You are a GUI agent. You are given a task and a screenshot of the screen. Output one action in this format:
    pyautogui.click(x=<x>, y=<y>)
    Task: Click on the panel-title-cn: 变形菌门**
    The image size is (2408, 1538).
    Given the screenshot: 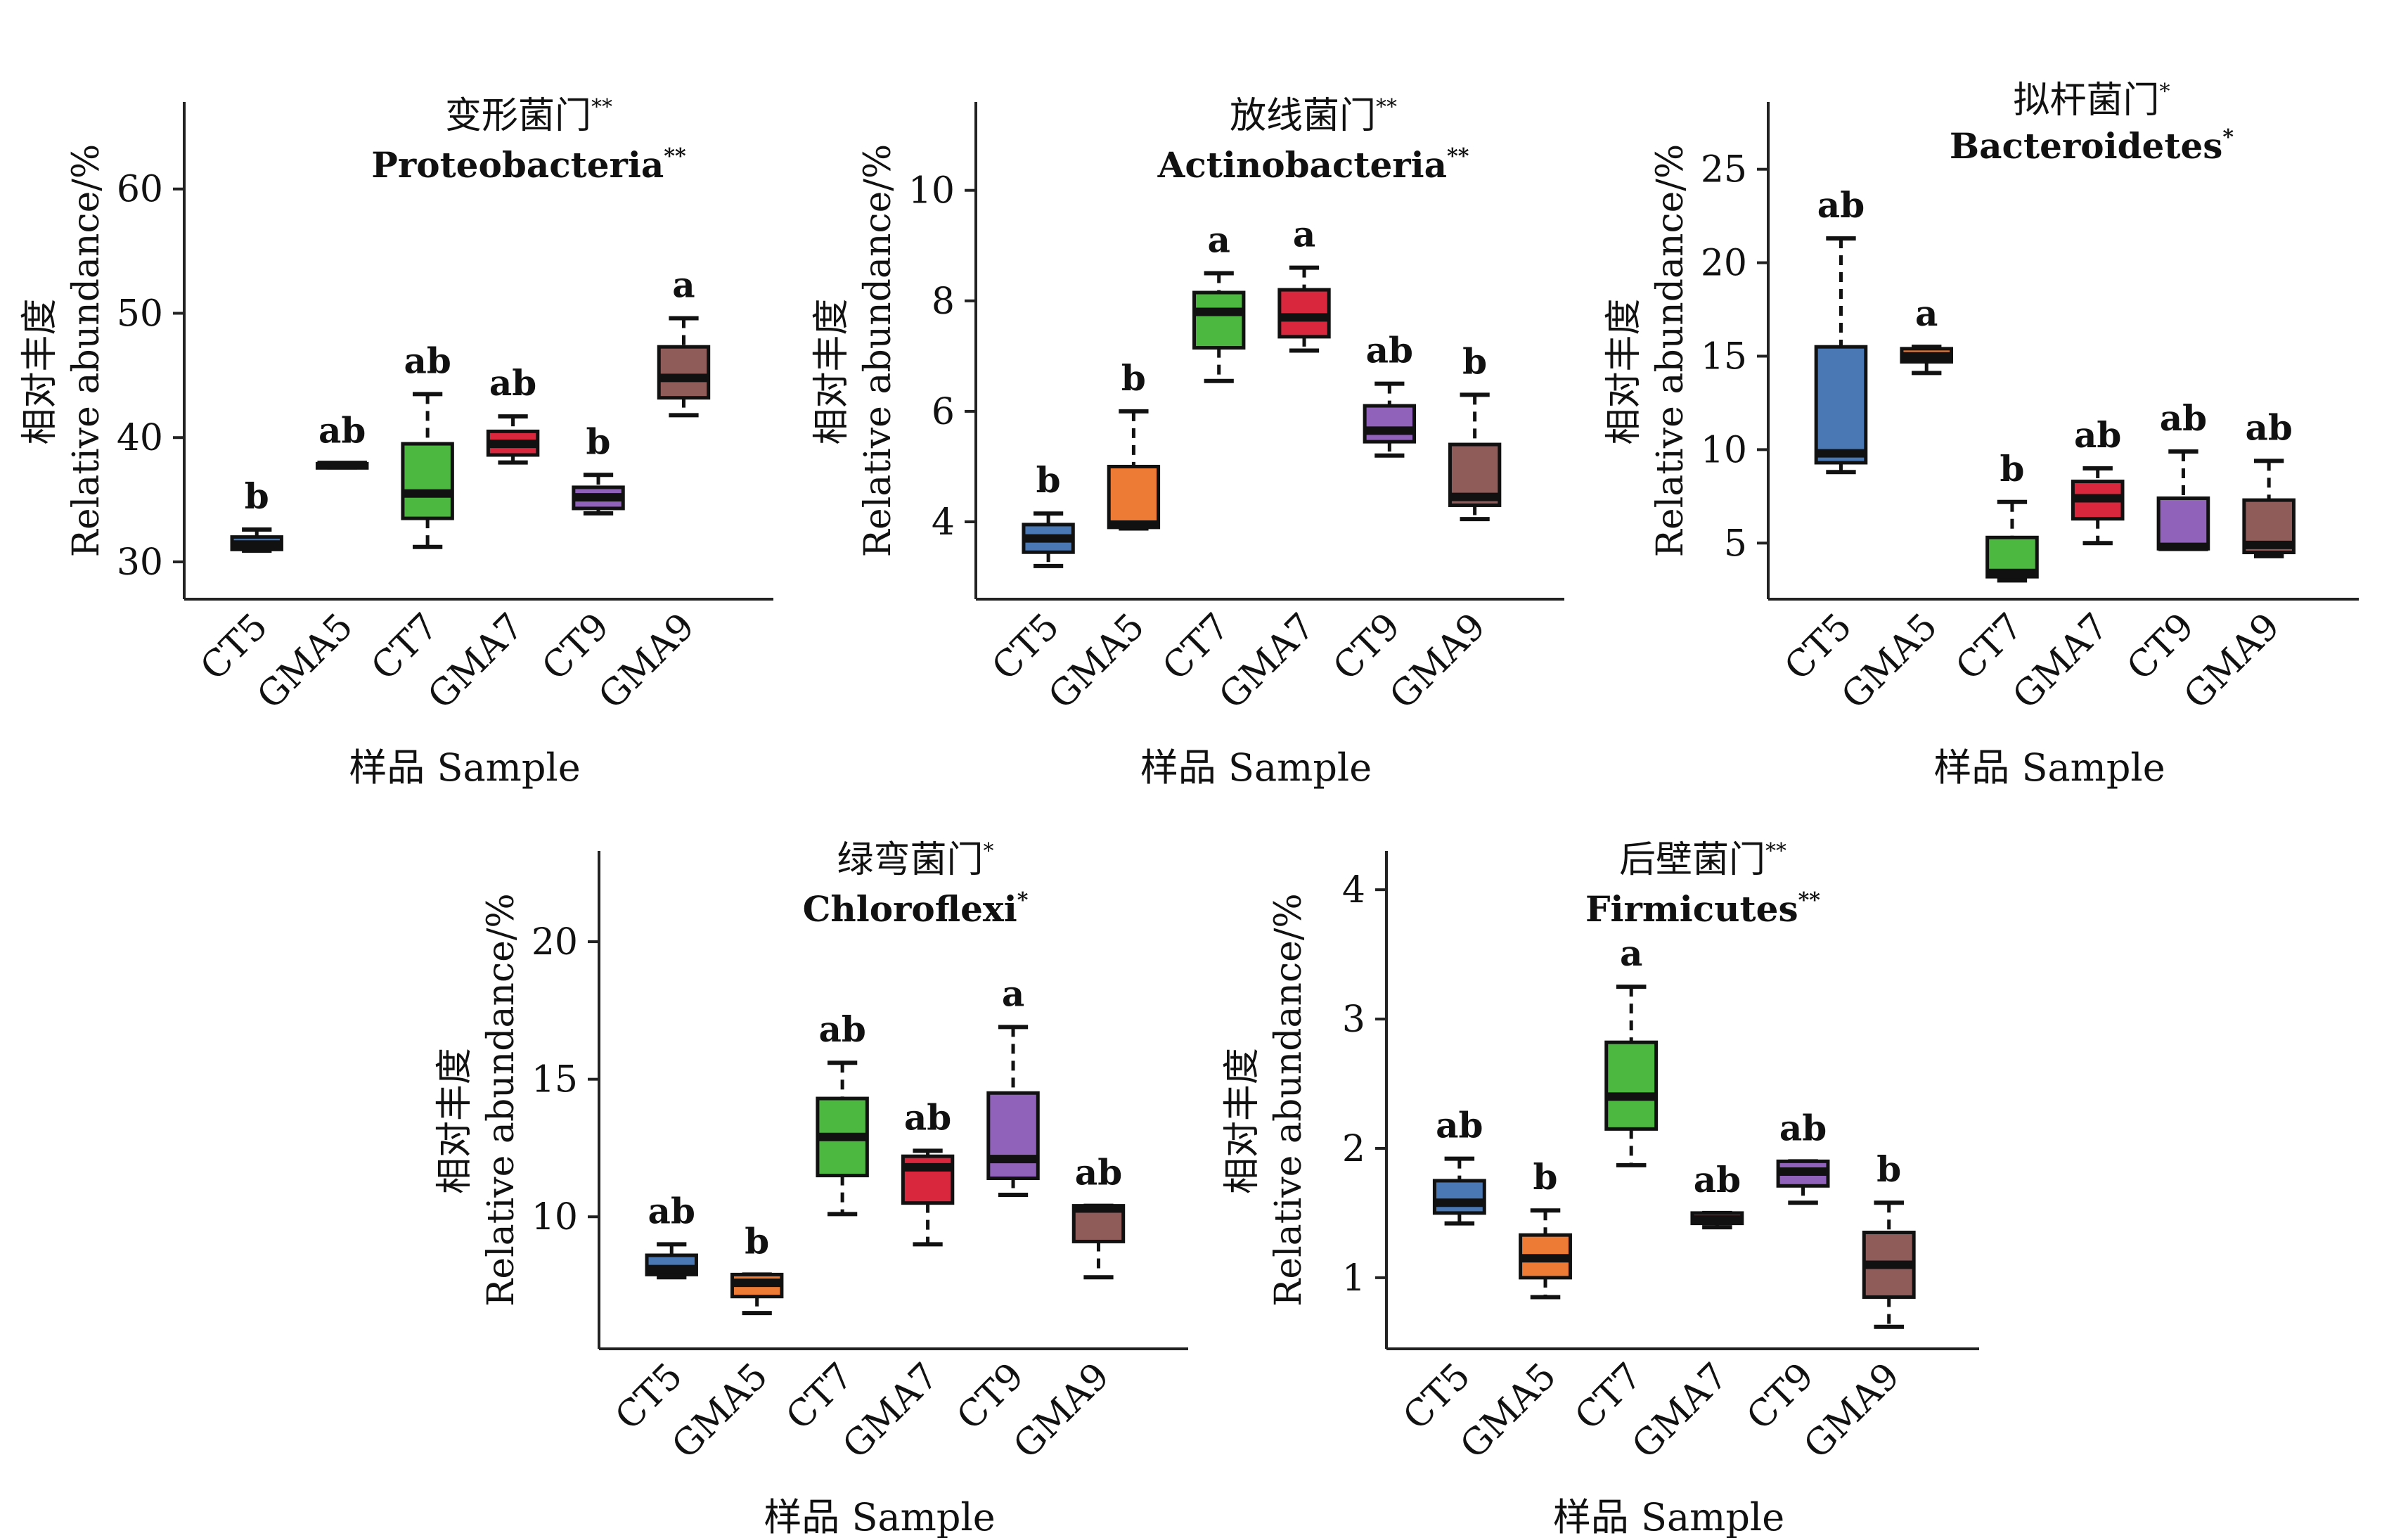 What is the action you would take?
    pyautogui.click(x=528, y=116)
    